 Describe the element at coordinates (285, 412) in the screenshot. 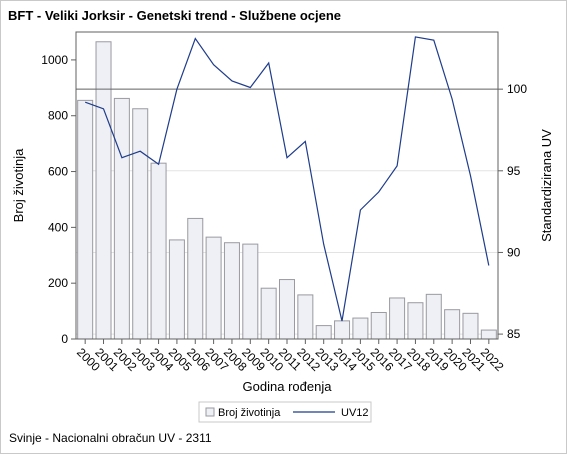

I see `legend-box` at that location.